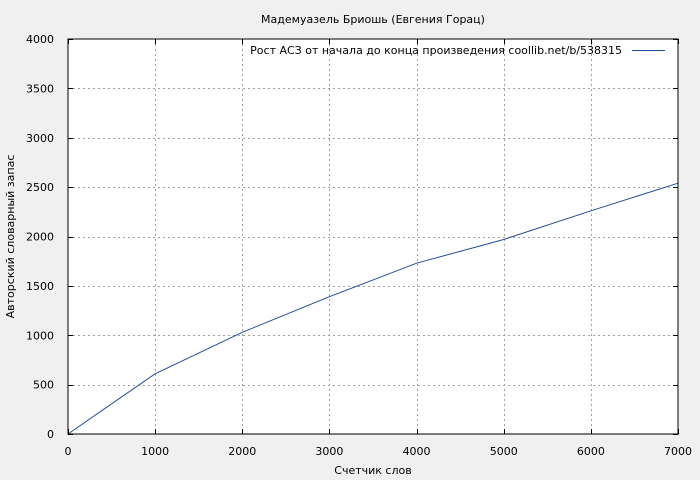 The image size is (700, 480). I want to click on x-tick-label: 1000, so click(155, 451).